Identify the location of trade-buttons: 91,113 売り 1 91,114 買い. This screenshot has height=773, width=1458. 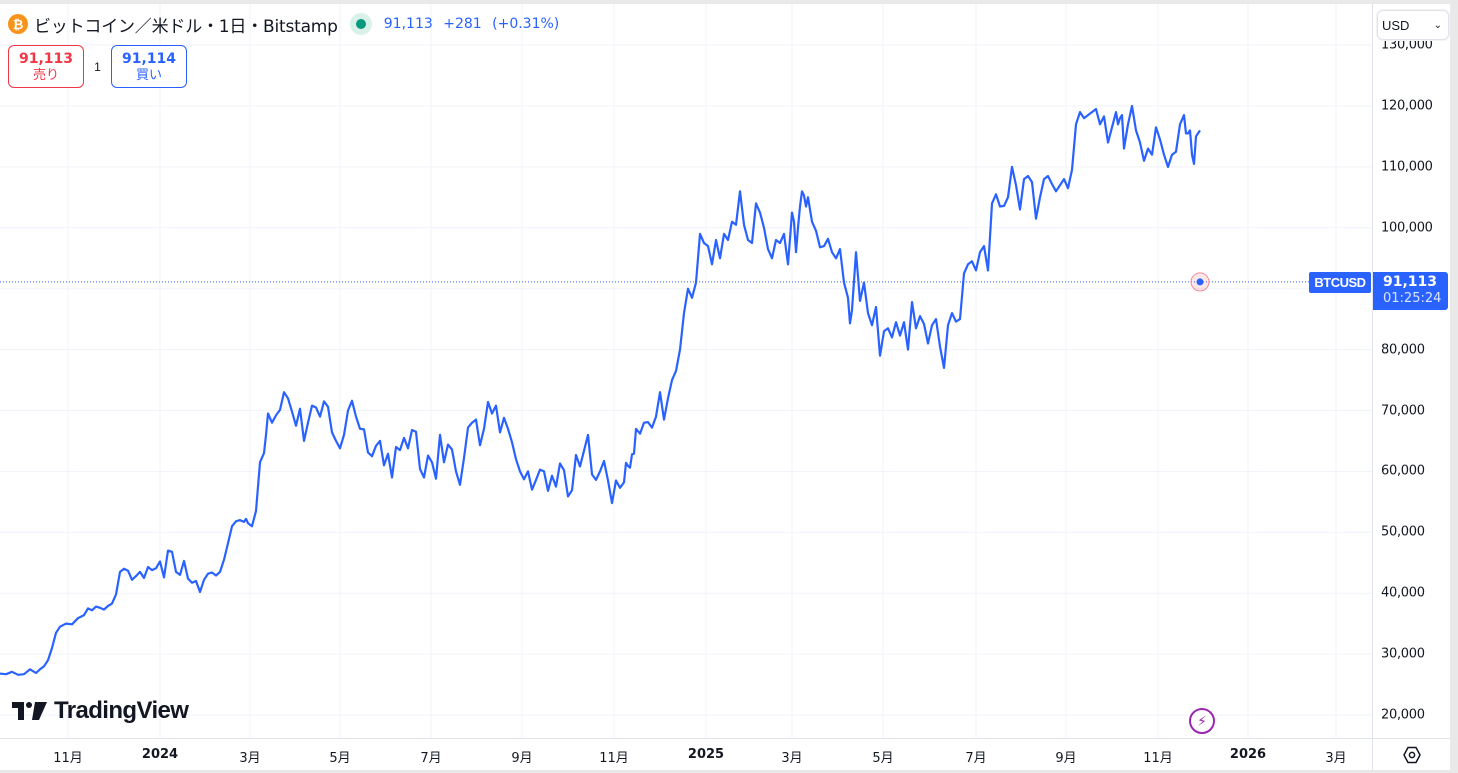
(97, 66).